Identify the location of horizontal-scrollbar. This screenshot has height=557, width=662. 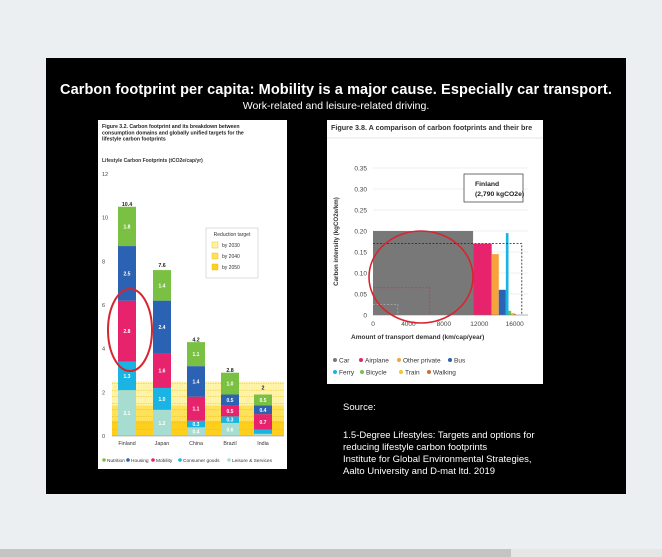
(331, 553).